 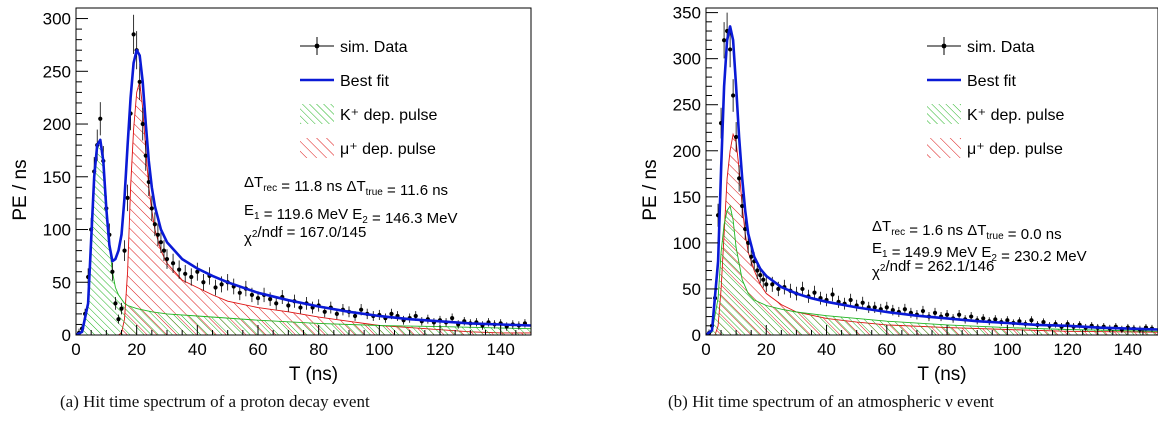 I want to click on x-tick-label: 140, so click(x=1128, y=349).